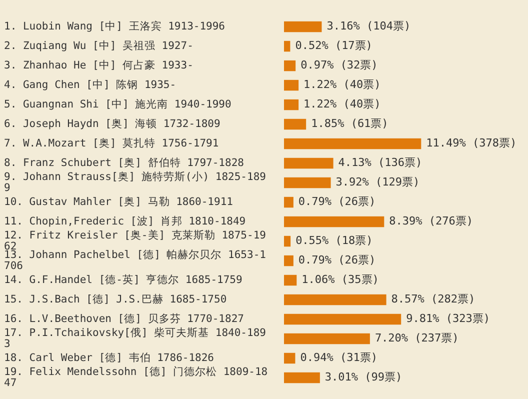  Describe the element at coordinates (90, 84) in the screenshot. I see `y-tick-label: 4. Gang Chen [中] 陈钢 1935-` at that location.